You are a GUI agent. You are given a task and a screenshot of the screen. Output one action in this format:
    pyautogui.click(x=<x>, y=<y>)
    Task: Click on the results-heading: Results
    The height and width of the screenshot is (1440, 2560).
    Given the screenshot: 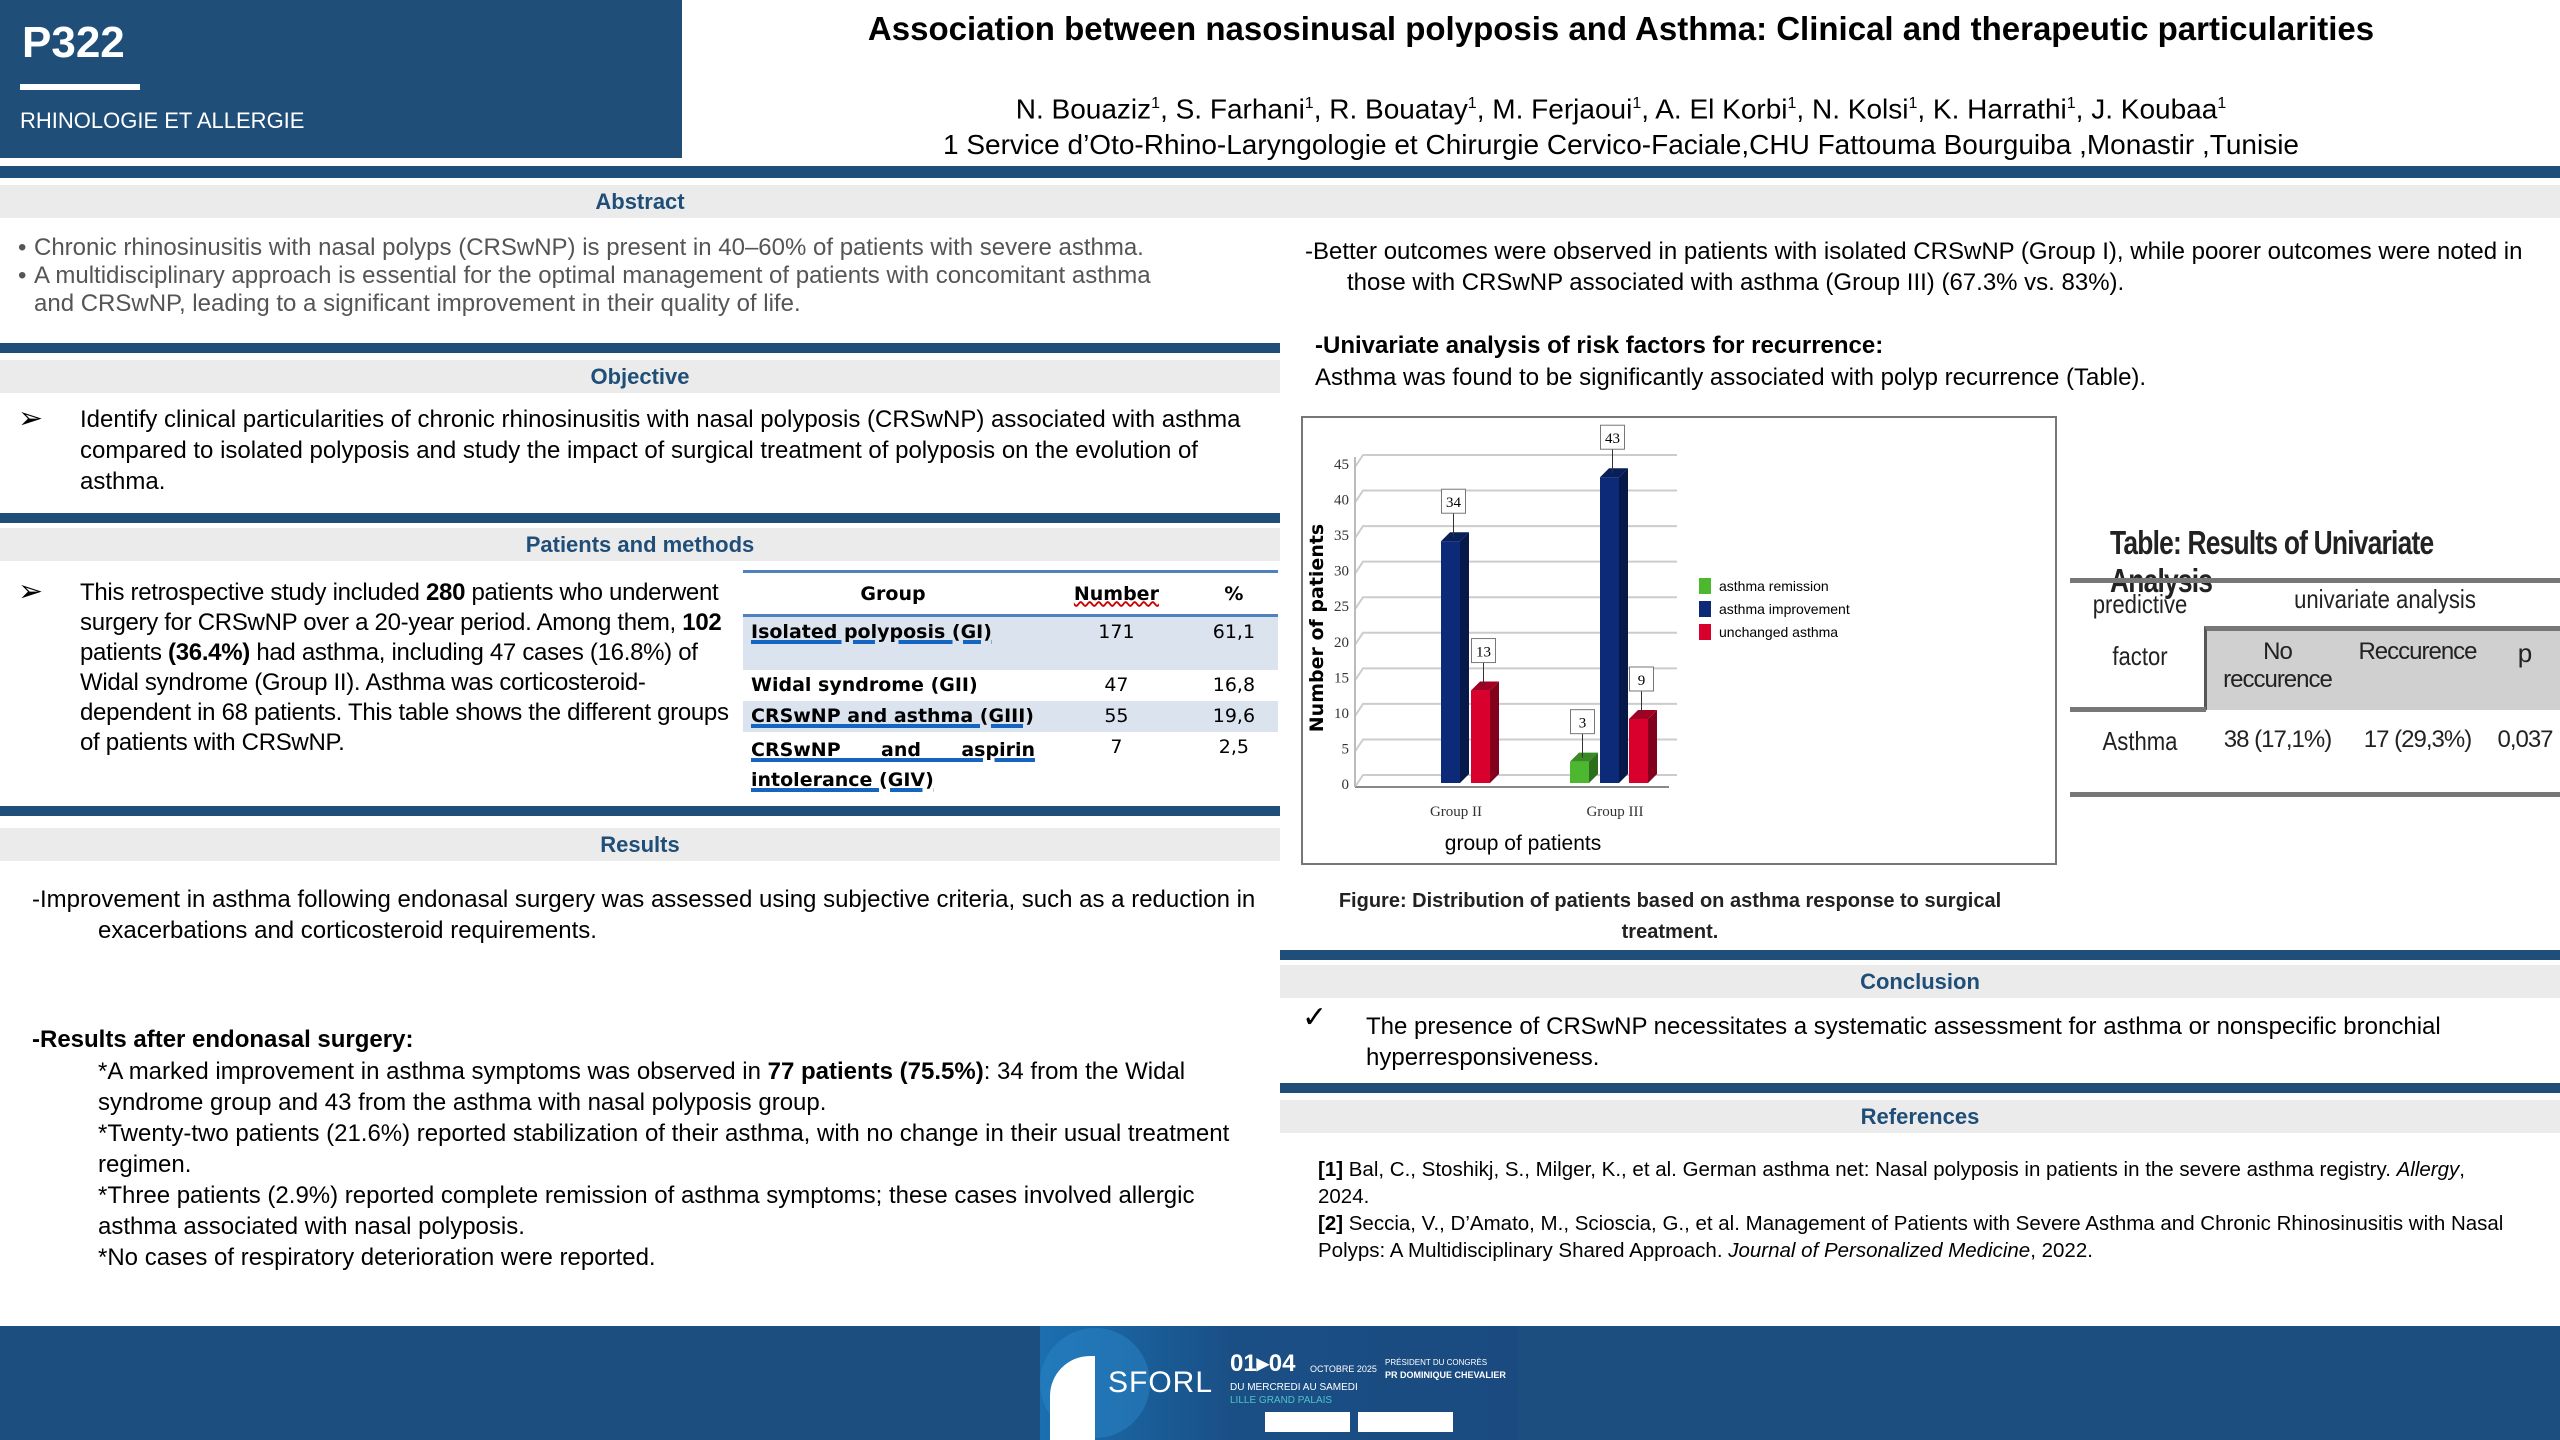 What is the action you would take?
    pyautogui.click(x=640, y=844)
    